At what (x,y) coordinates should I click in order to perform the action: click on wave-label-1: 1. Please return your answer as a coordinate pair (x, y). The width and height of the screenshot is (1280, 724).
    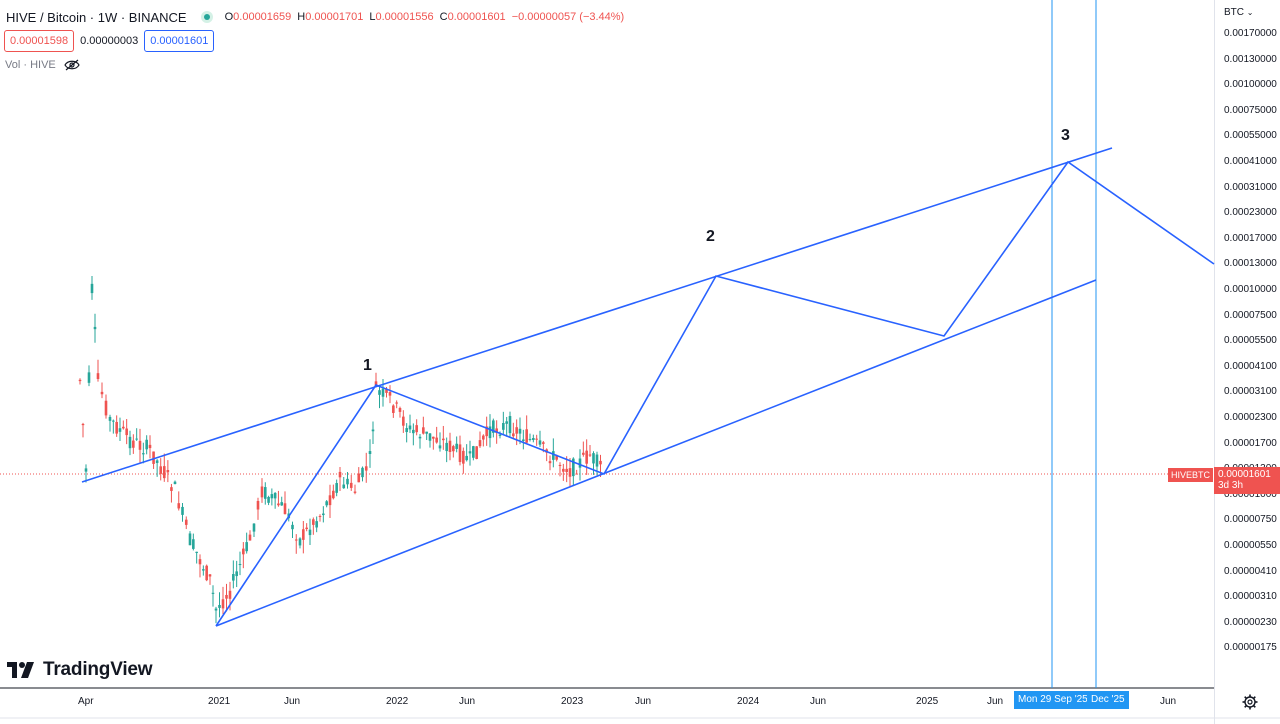
    Looking at the image, I should click on (367, 365).